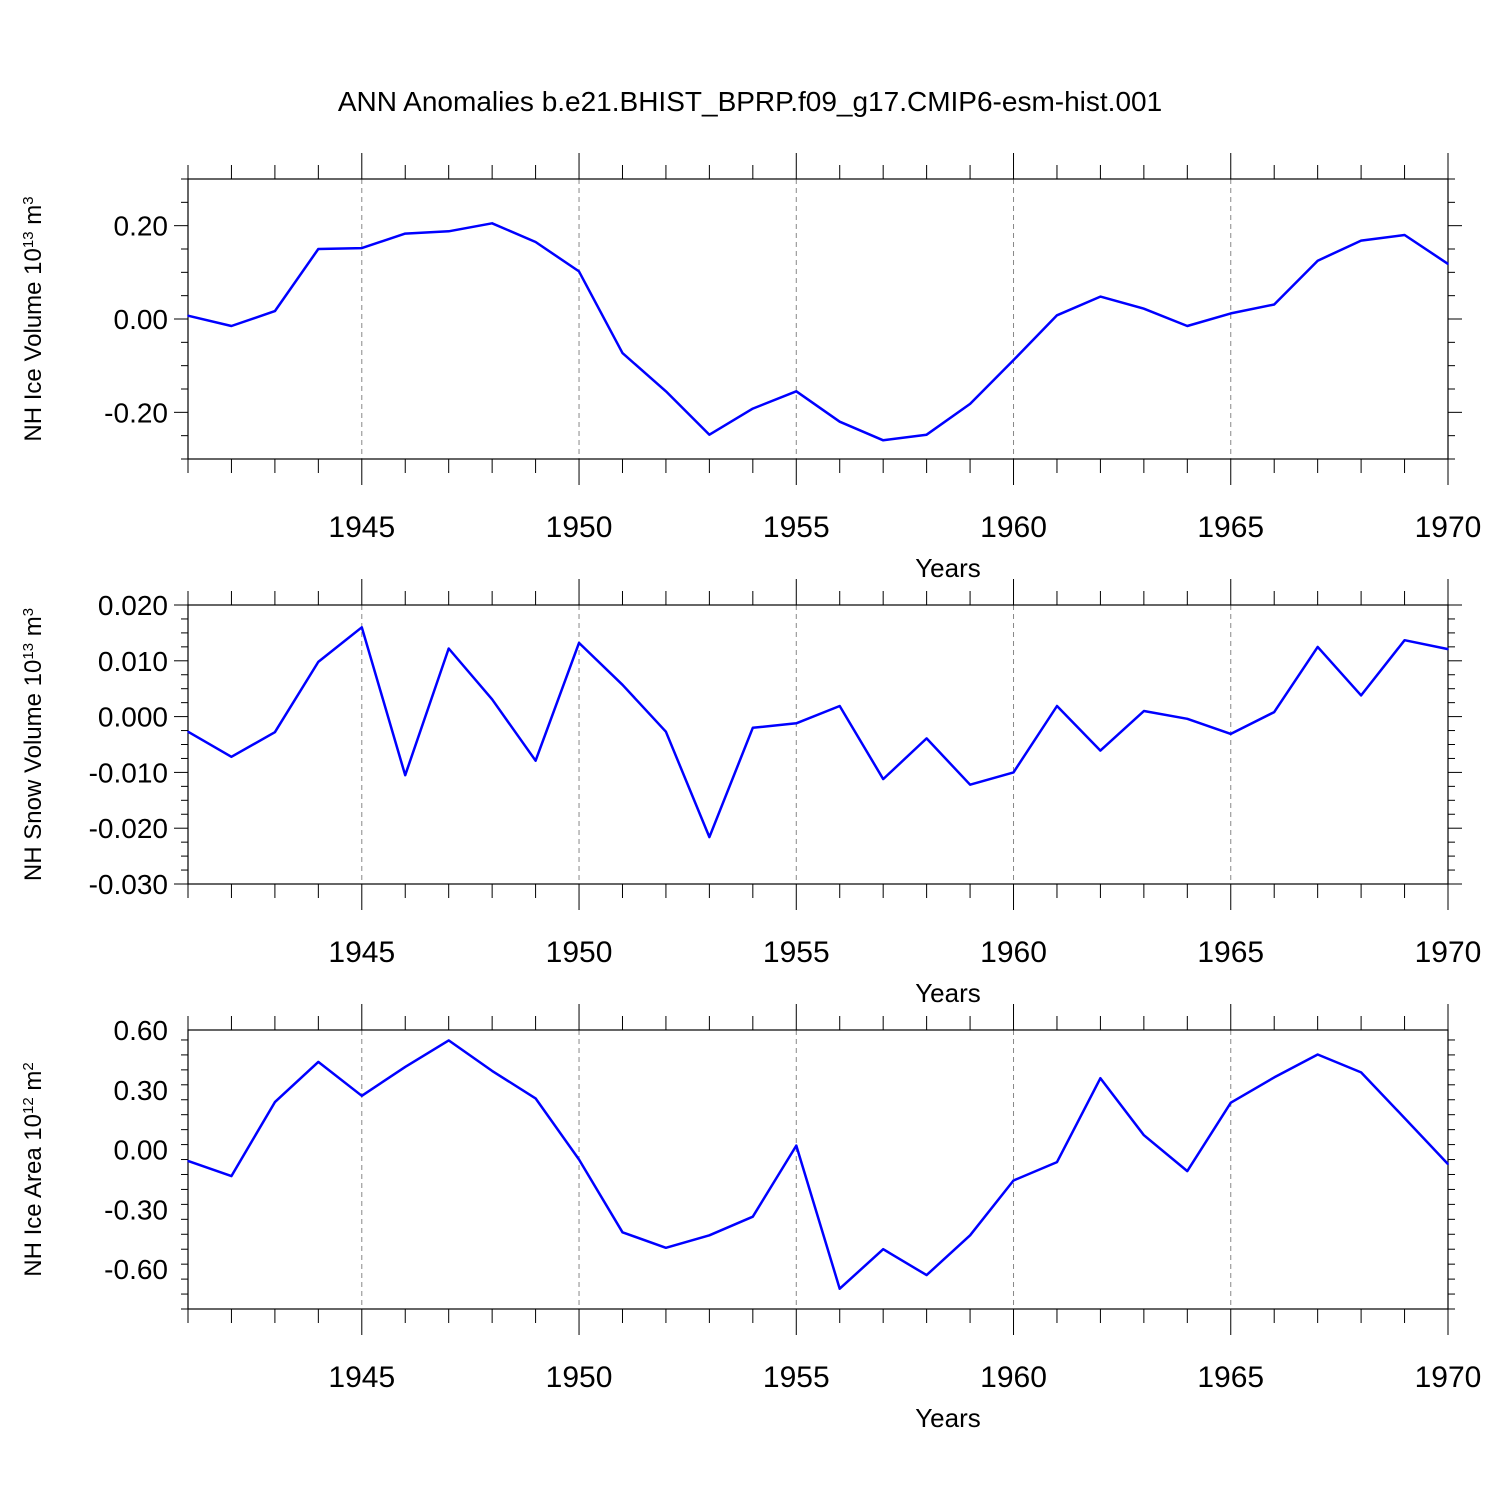 This screenshot has width=1500, height=1500. What do you see at coordinates (136, 1269) in the screenshot?
I see `y-tick-label: -0.60` at bounding box center [136, 1269].